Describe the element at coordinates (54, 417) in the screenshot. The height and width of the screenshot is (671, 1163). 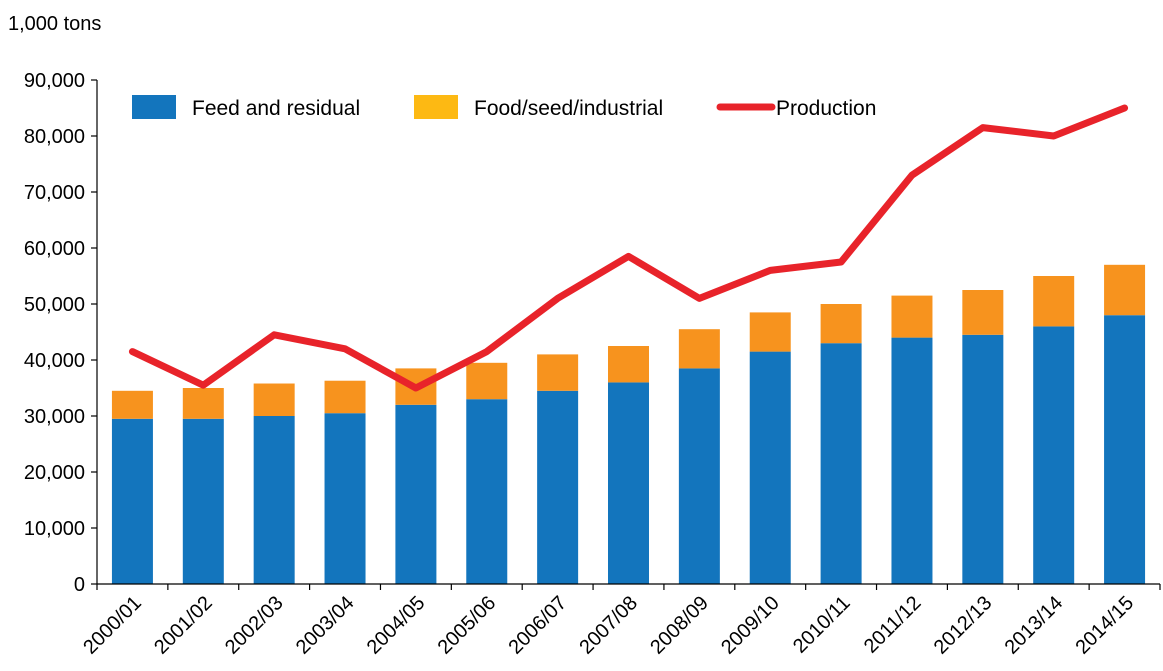
I see `y-tick-label: 30,000` at that location.